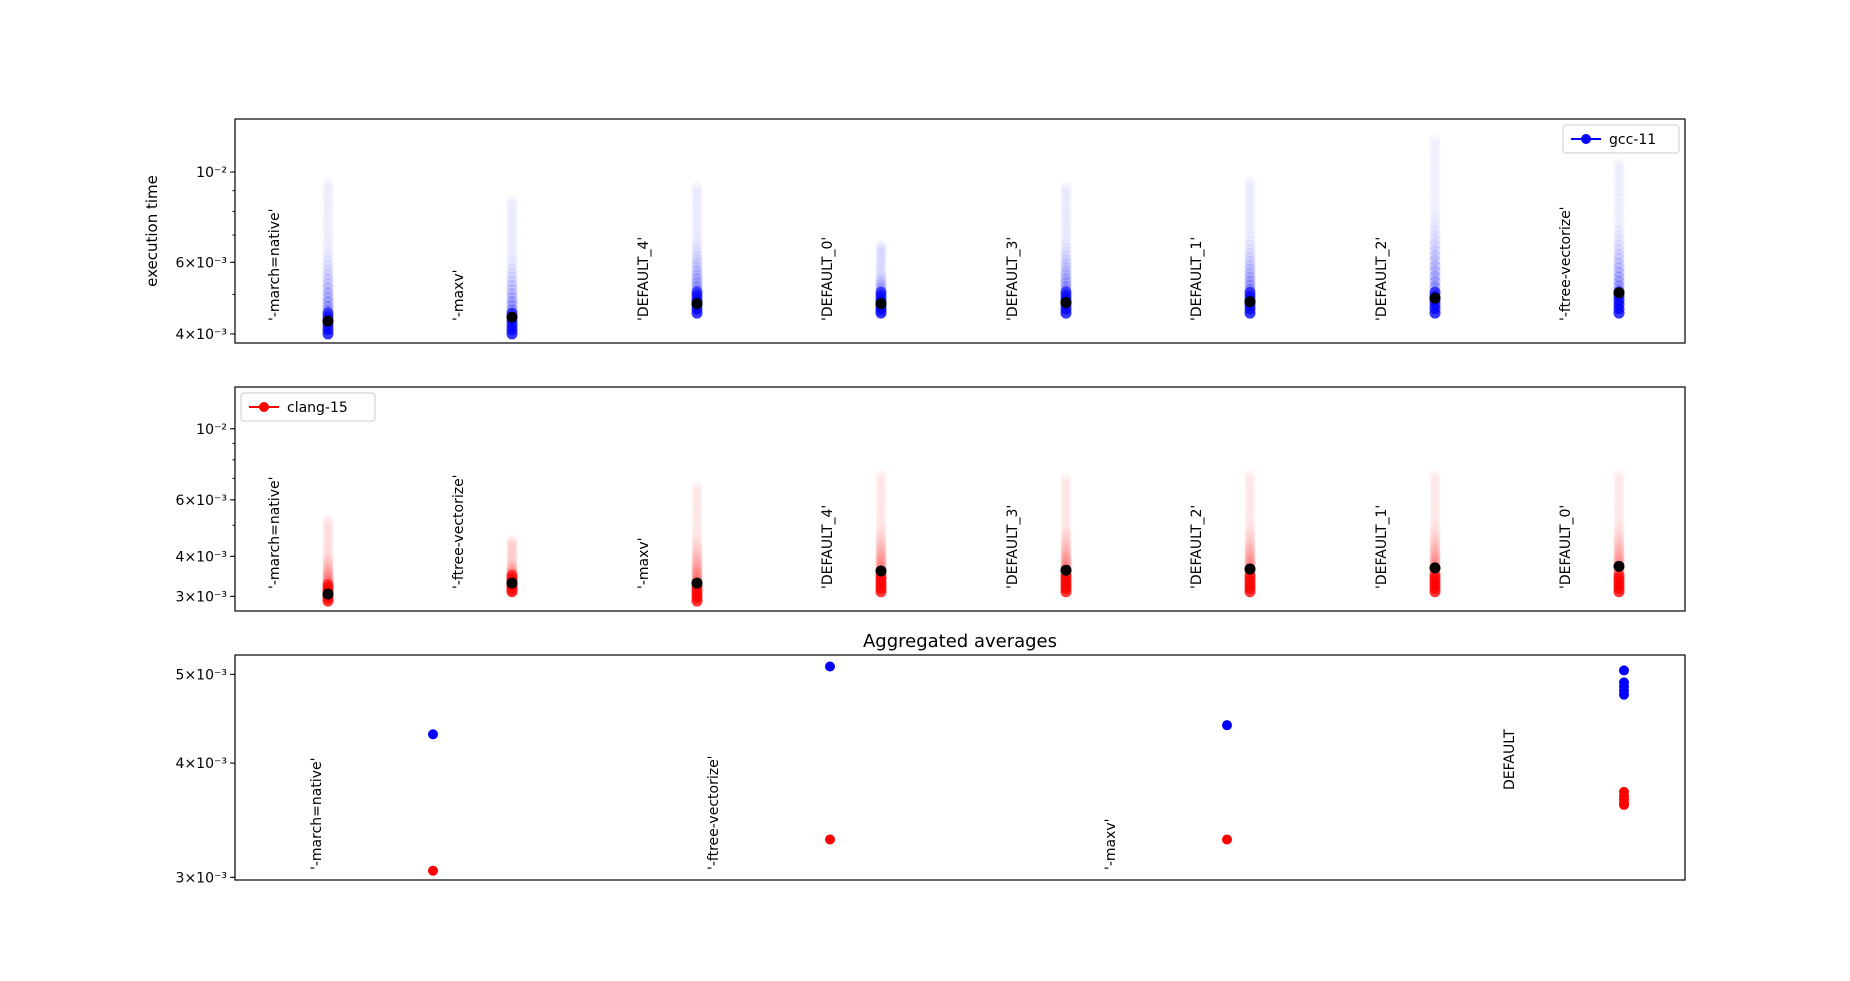 The width and height of the screenshot is (1850, 981). I want to click on category-label-2: '-ftree-vectorize', so click(459, 531).